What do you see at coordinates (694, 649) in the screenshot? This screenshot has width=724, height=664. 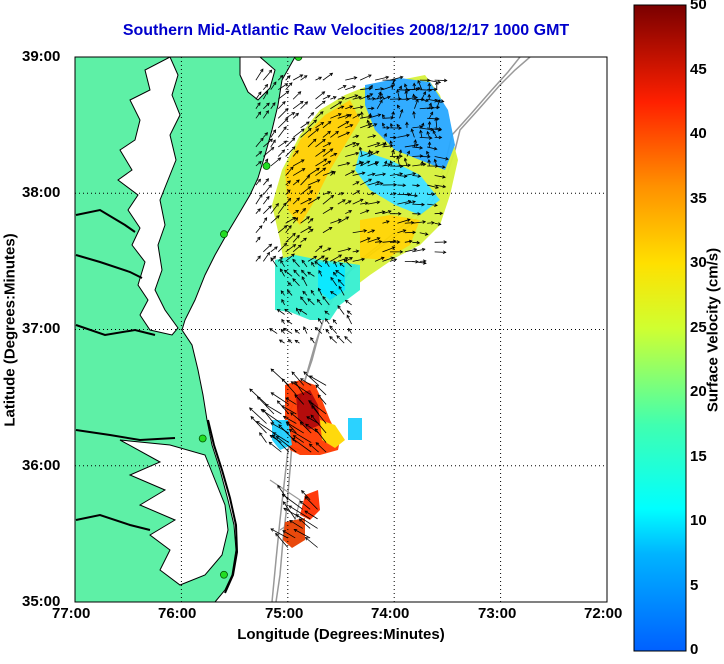 I see `colorbar-tick-label: 0` at bounding box center [694, 649].